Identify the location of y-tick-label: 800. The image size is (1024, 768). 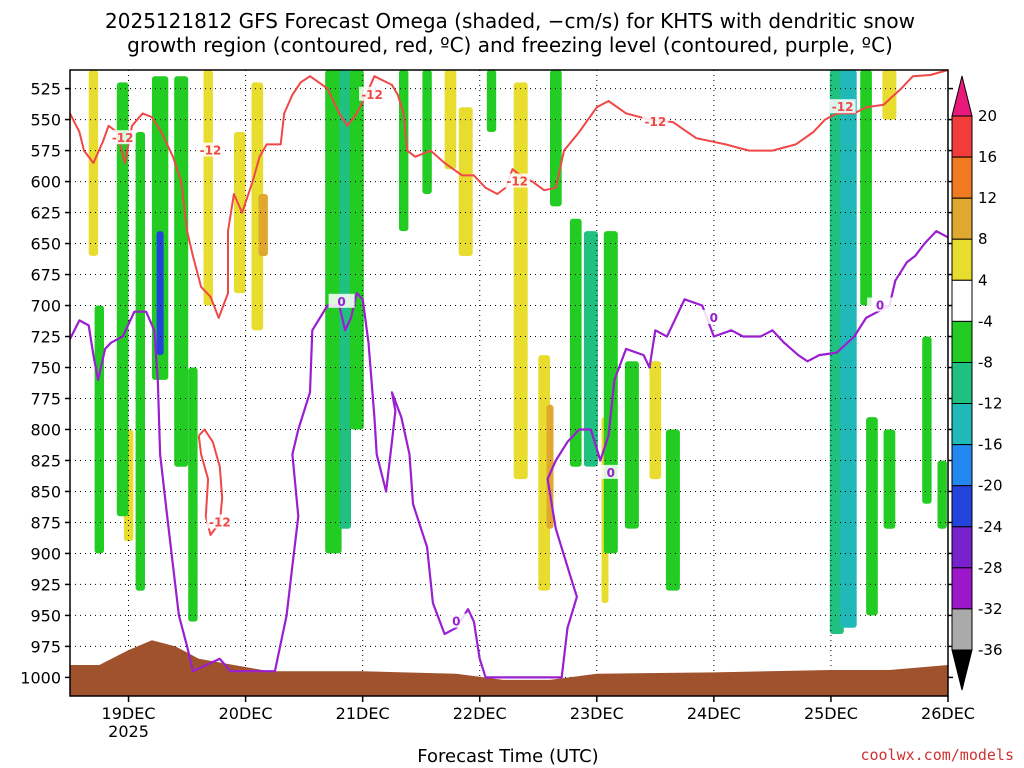
(45, 429).